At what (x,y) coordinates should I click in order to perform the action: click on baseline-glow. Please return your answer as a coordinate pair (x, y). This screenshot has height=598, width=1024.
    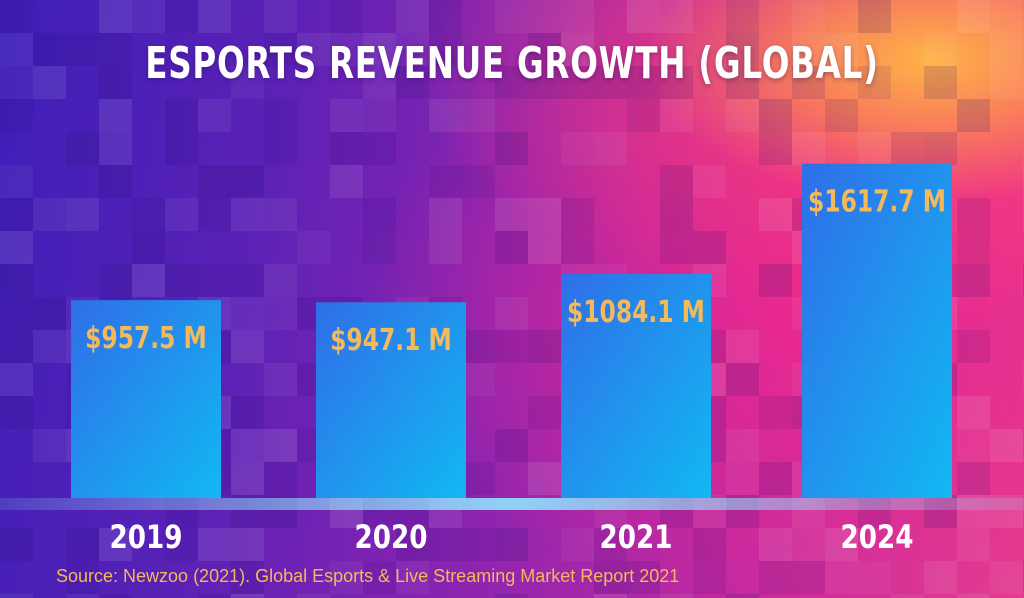
    Looking at the image, I should click on (512, 504).